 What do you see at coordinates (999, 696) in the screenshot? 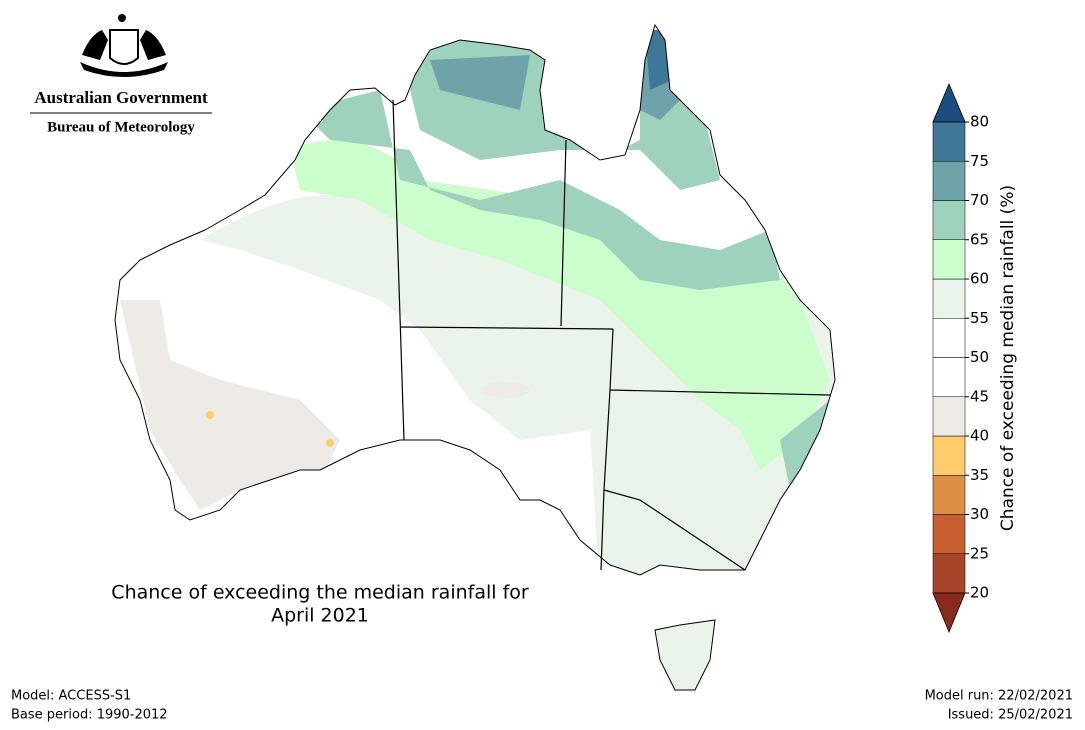
I see `model-run-text: Model run: 22/02/2021` at bounding box center [999, 696].